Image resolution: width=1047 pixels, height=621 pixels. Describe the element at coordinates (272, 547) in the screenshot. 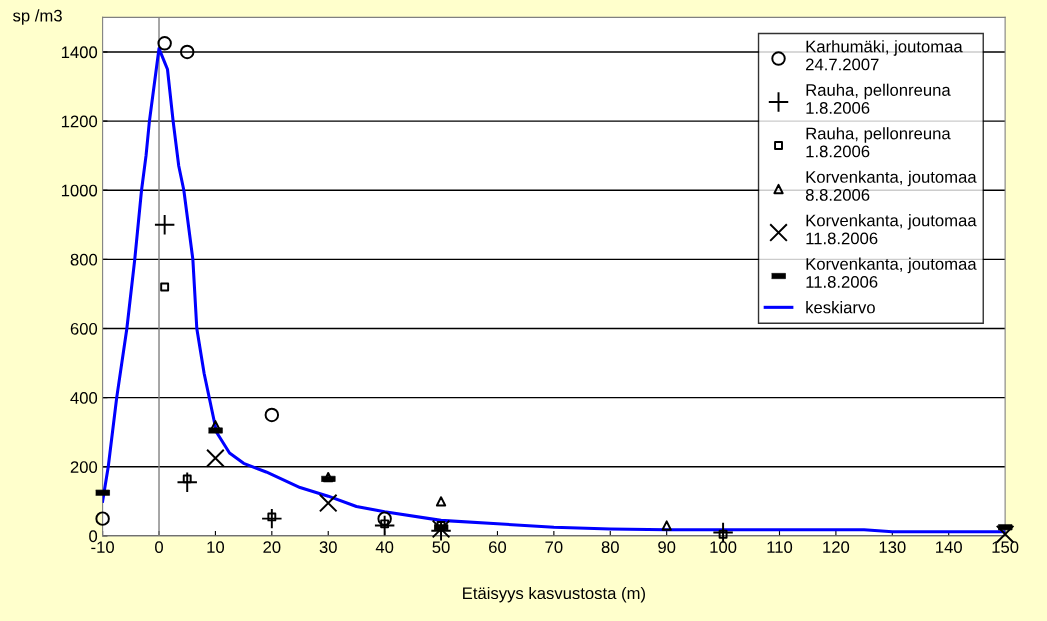

I see `x-tick-label: 20` at that location.